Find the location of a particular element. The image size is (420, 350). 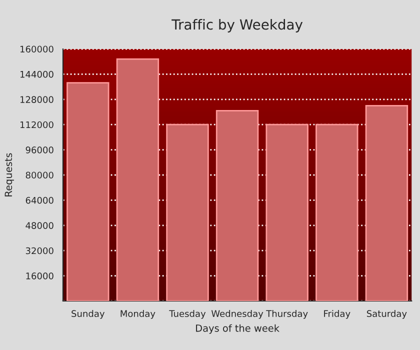

chart-title: Traffic by Weekday is located at coordinates (237, 25).